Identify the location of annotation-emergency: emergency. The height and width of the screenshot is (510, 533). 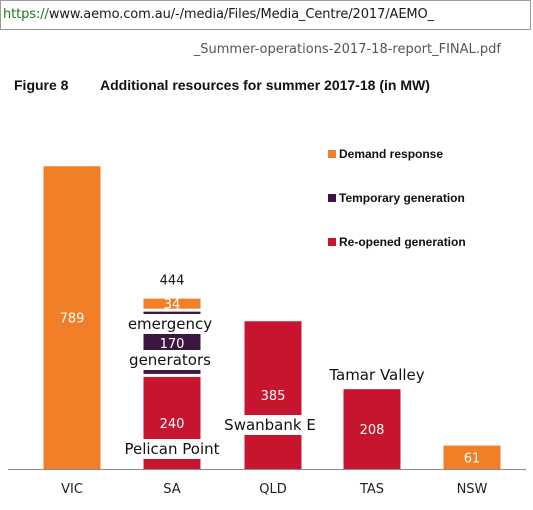
(170, 324).